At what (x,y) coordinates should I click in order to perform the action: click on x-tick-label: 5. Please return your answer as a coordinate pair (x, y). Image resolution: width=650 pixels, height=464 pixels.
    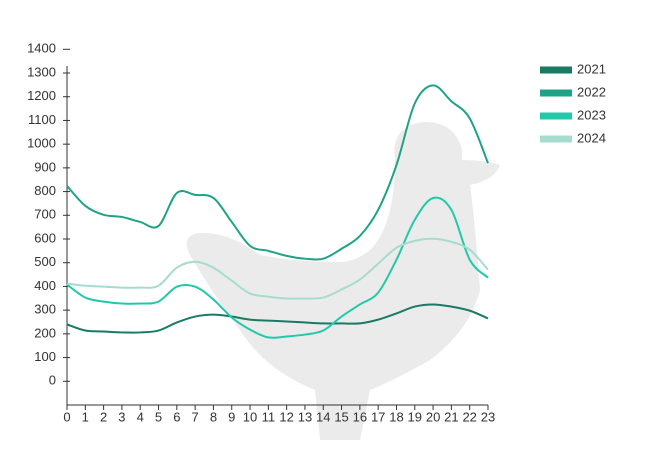
    Looking at the image, I should click on (158, 416).